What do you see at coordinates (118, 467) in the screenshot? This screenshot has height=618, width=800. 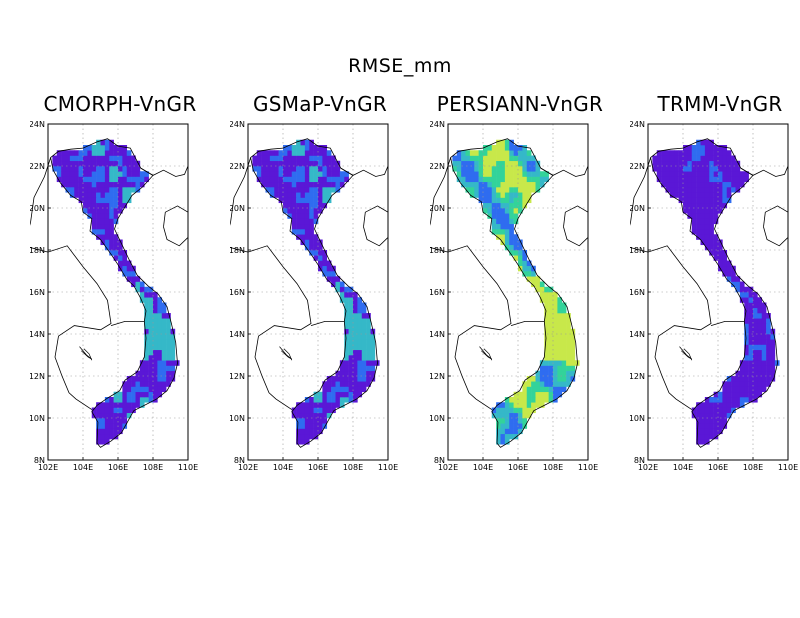 I see `lon-tick-label: 106E` at bounding box center [118, 467].